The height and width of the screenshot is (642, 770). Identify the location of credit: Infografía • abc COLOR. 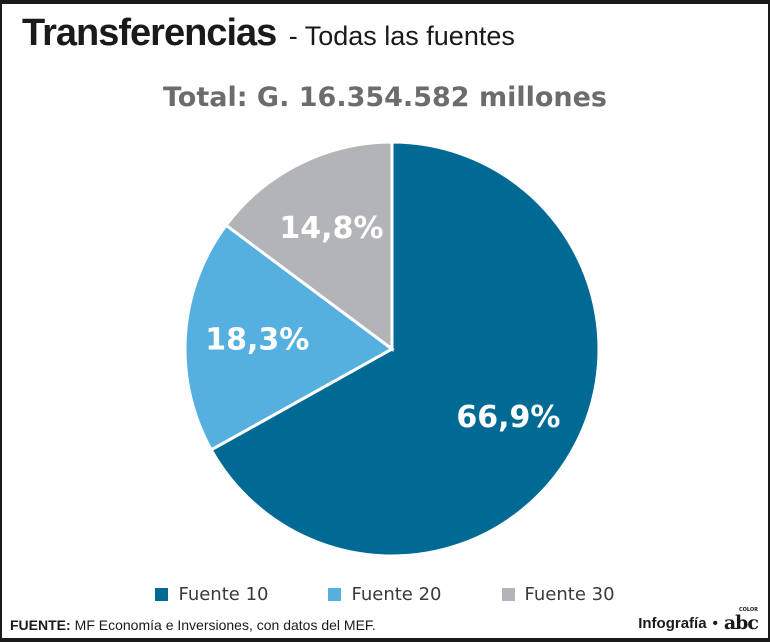
(698, 620).